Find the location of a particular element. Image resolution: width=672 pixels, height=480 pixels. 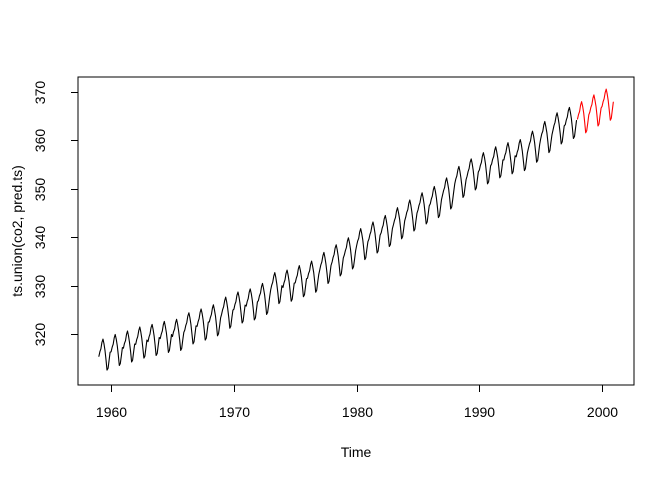

x-tick-label: 1960 is located at coordinates (111, 412).